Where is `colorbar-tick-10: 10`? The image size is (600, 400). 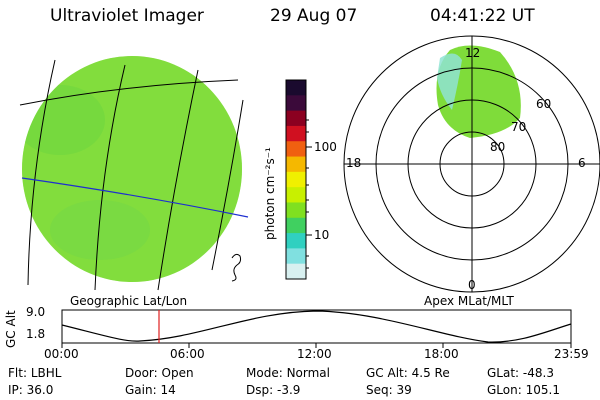
colorbar-tick-10: 10 is located at coordinates (322, 235).